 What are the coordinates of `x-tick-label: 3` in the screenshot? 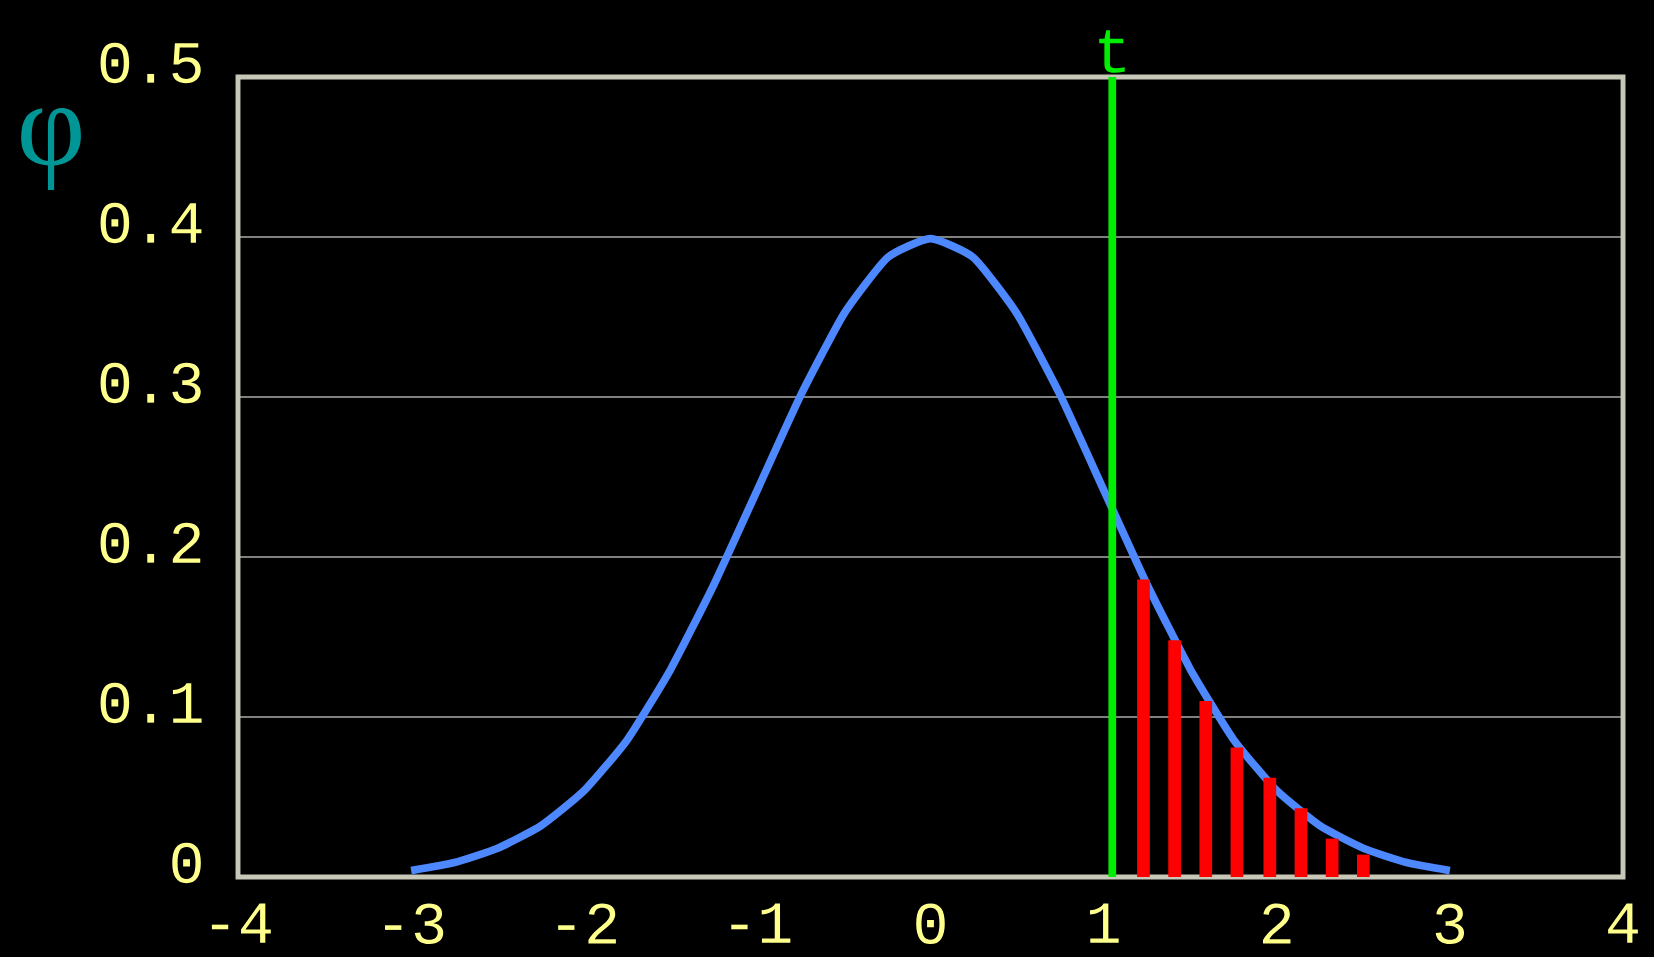 It's located at (1450, 924).